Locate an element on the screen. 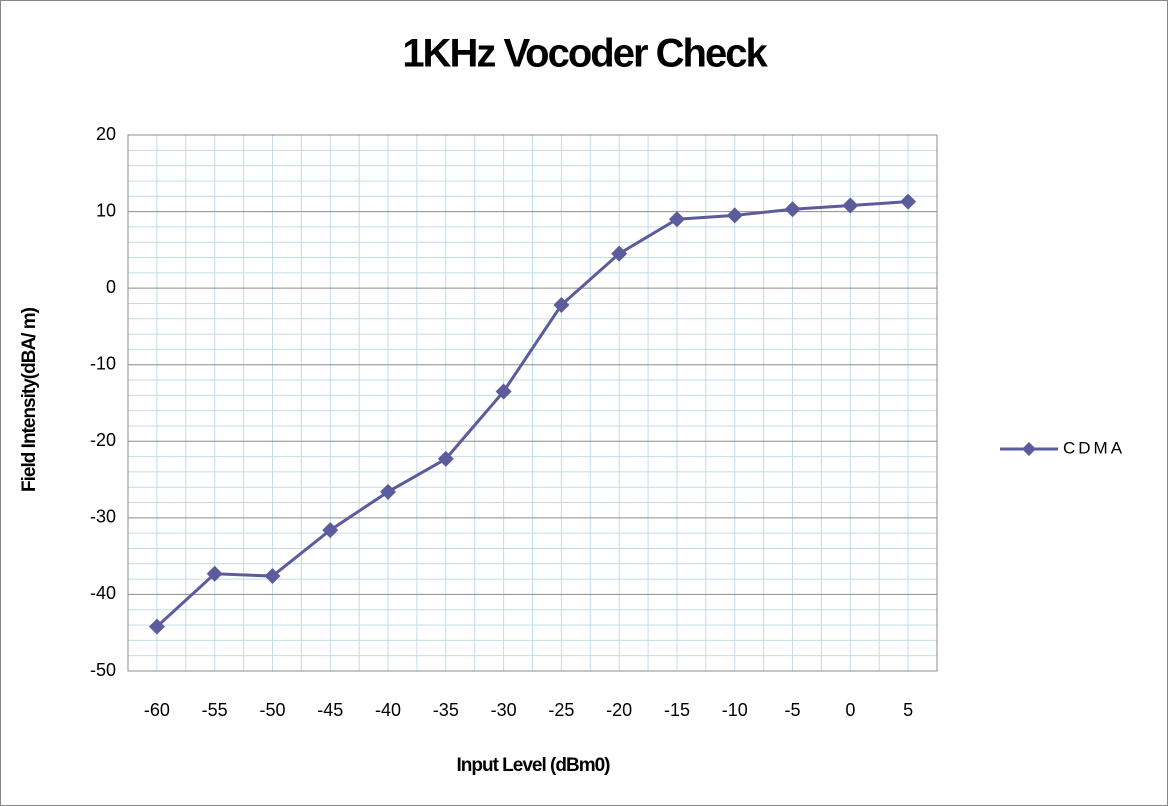  legend-label: CDMA is located at coordinates (1094, 447).